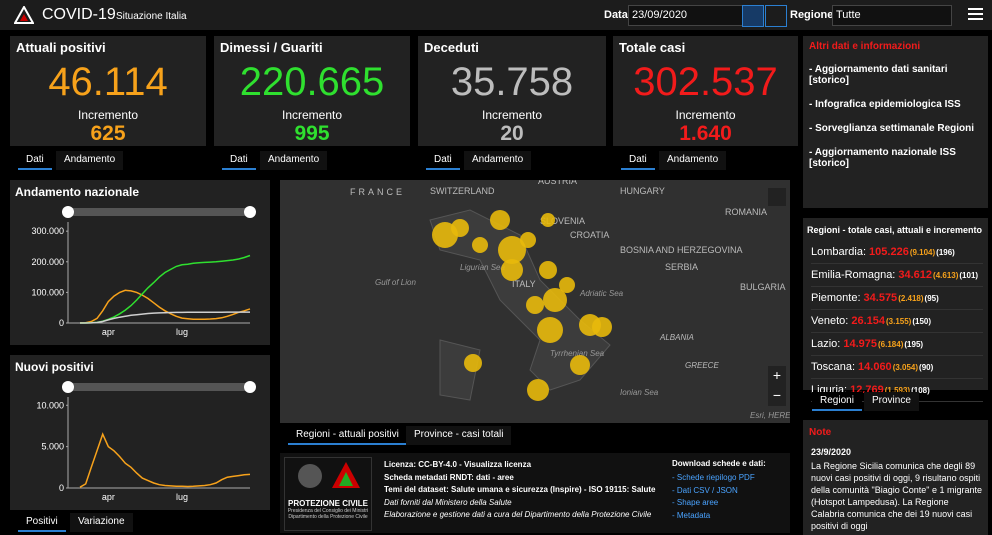 This screenshot has height=535, width=992. Describe the element at coordinates (777, 375) in the screenshot. I see `zoom-in: +` at that location.